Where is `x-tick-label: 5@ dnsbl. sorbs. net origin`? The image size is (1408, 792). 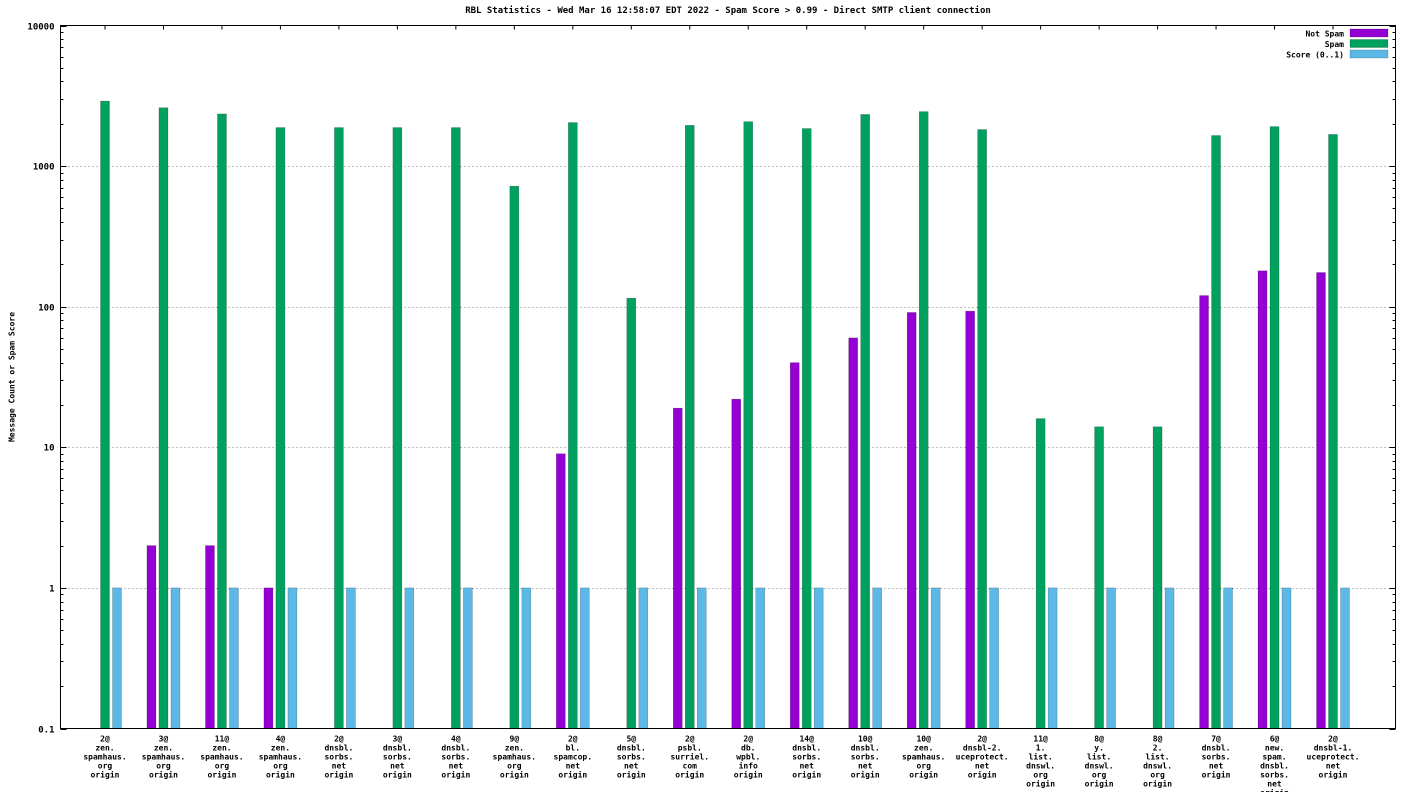
x-tick-label: 5@ dnsbl. sorbs. net origin is located at coordinates (631, 757).